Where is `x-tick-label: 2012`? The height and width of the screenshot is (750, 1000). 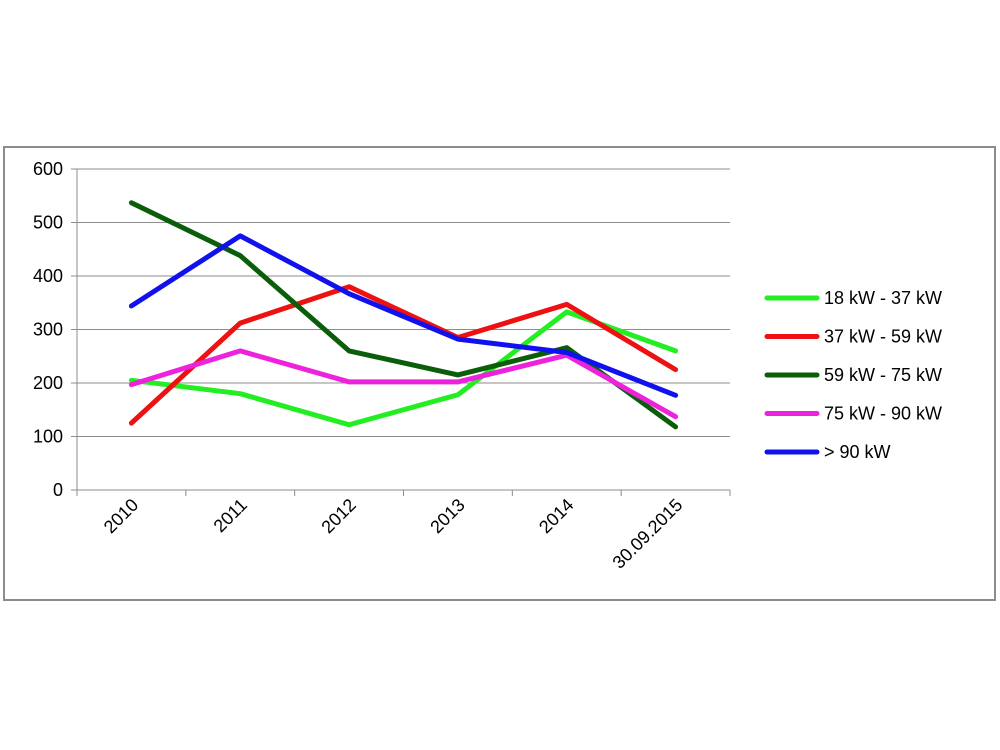
x-tick-label: 2012 is located at coordinates (338, 516).